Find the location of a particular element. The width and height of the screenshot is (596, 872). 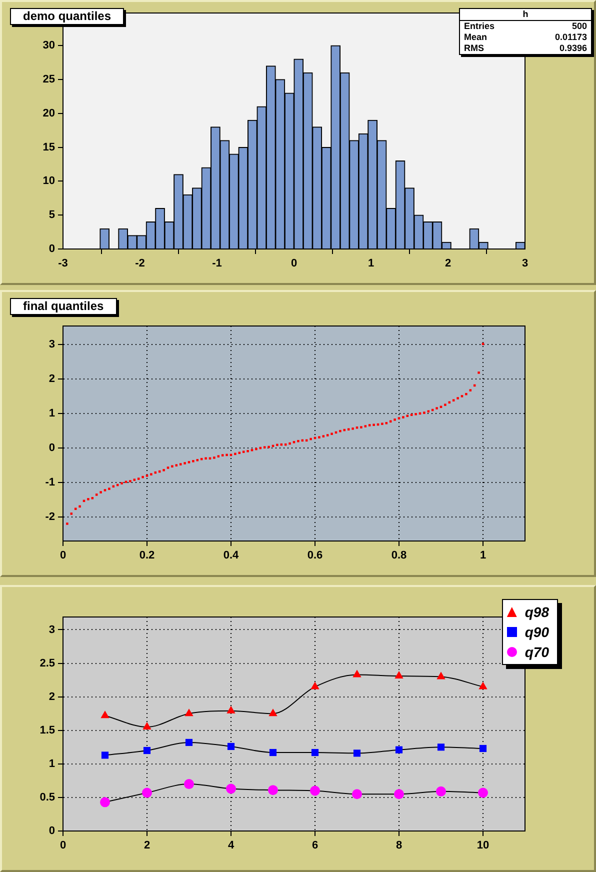

x-tick-label: 3 is located at coordinates (525, 264).